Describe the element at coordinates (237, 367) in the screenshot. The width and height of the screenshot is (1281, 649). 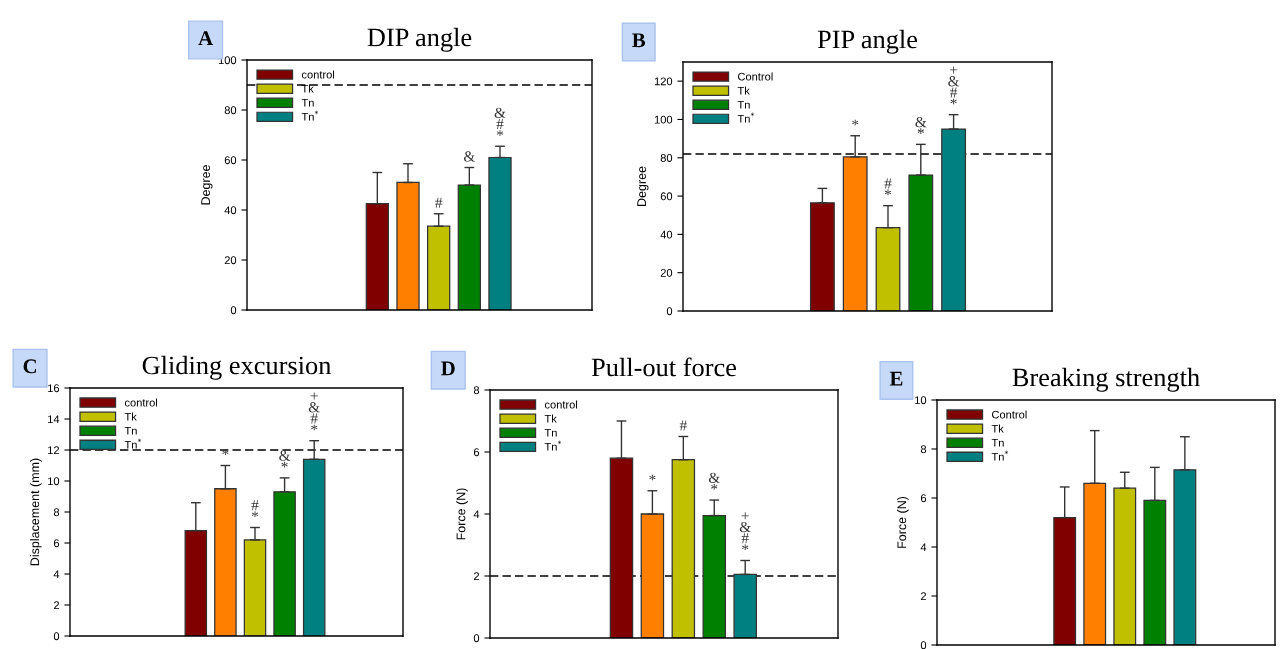
I see `chart-title: Gliding excursion` at that location.